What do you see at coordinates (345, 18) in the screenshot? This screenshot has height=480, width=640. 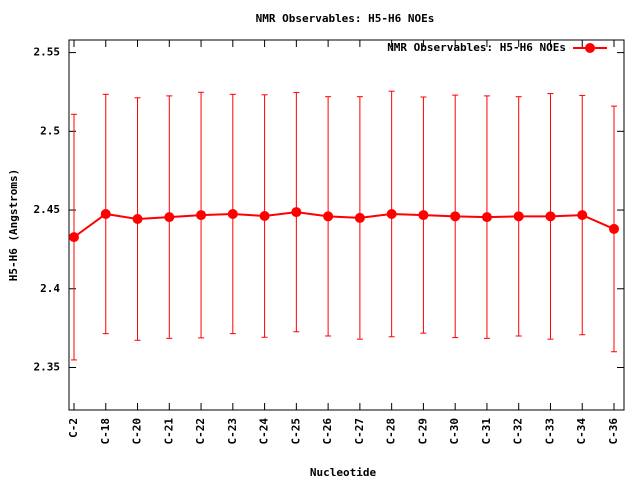 I see `chart-title: NMR Observables: H5-H6 NOEs` at bounding box center [345, 18].